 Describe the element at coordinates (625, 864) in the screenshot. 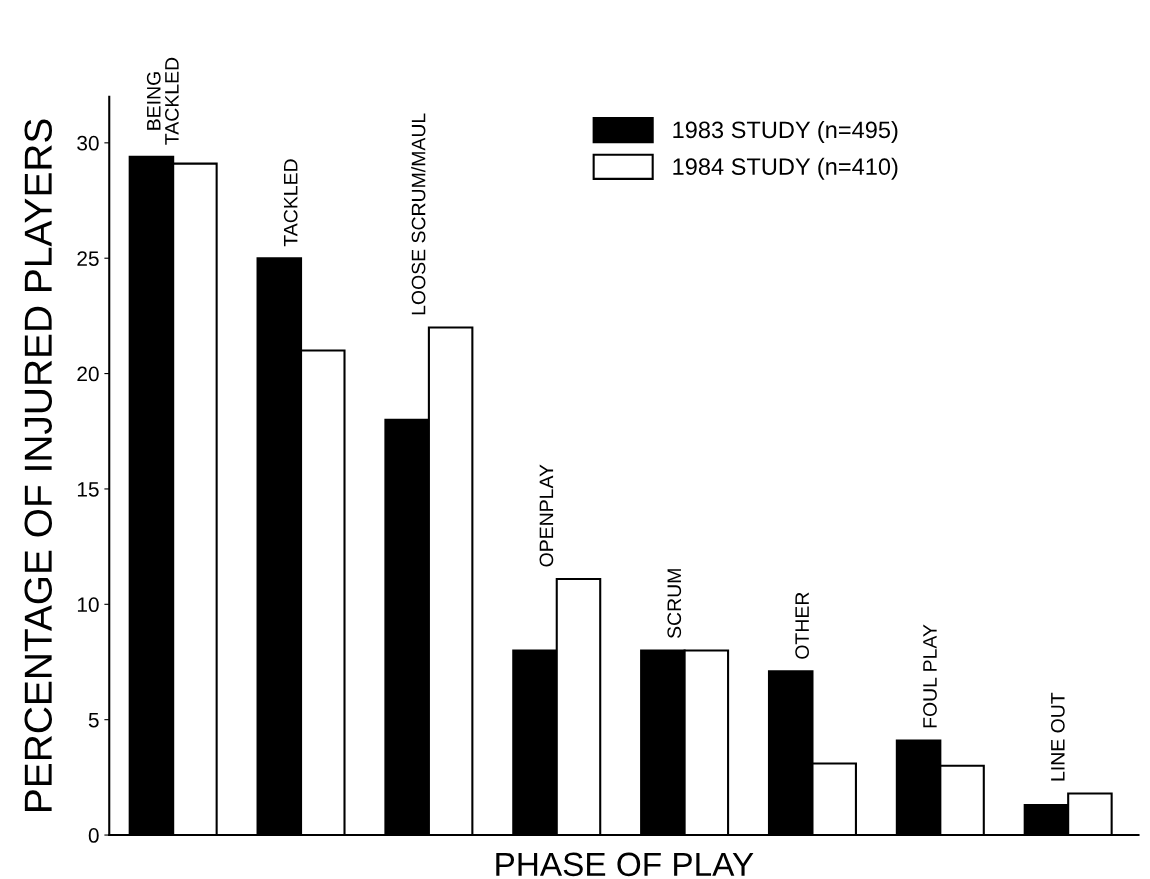

I see `x-axis-title: PHASE OF PLAY` at that location.